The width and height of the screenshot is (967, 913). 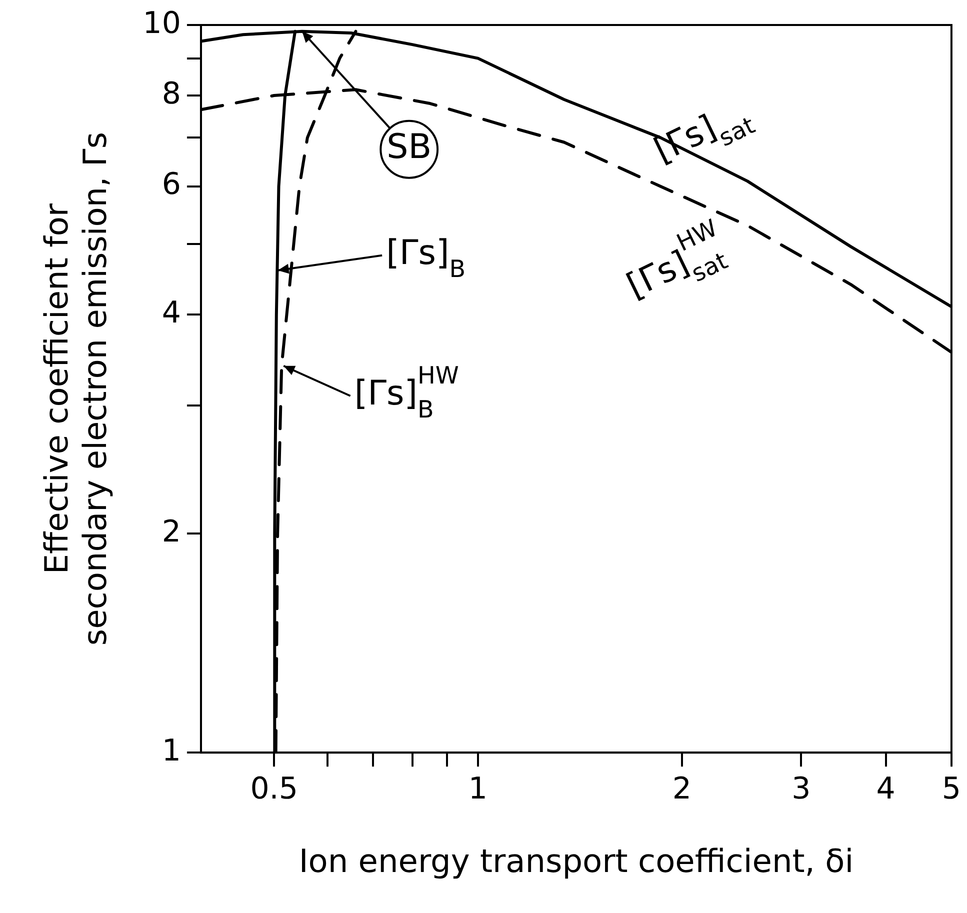 What do you see at coordinates (171, 532) in the screenshot?
I see `y-tick-label: 2` at bounding box center [171, 532].